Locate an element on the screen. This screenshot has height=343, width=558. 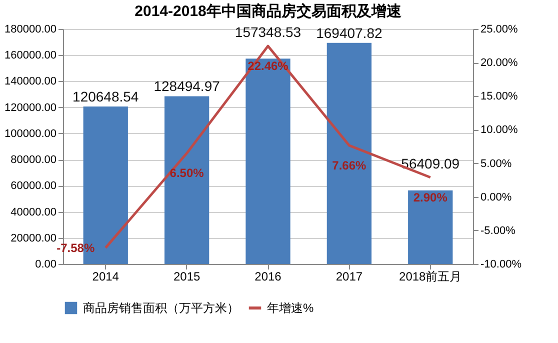
y-tick-label: 0.00 is located at coordinates (45, 264).